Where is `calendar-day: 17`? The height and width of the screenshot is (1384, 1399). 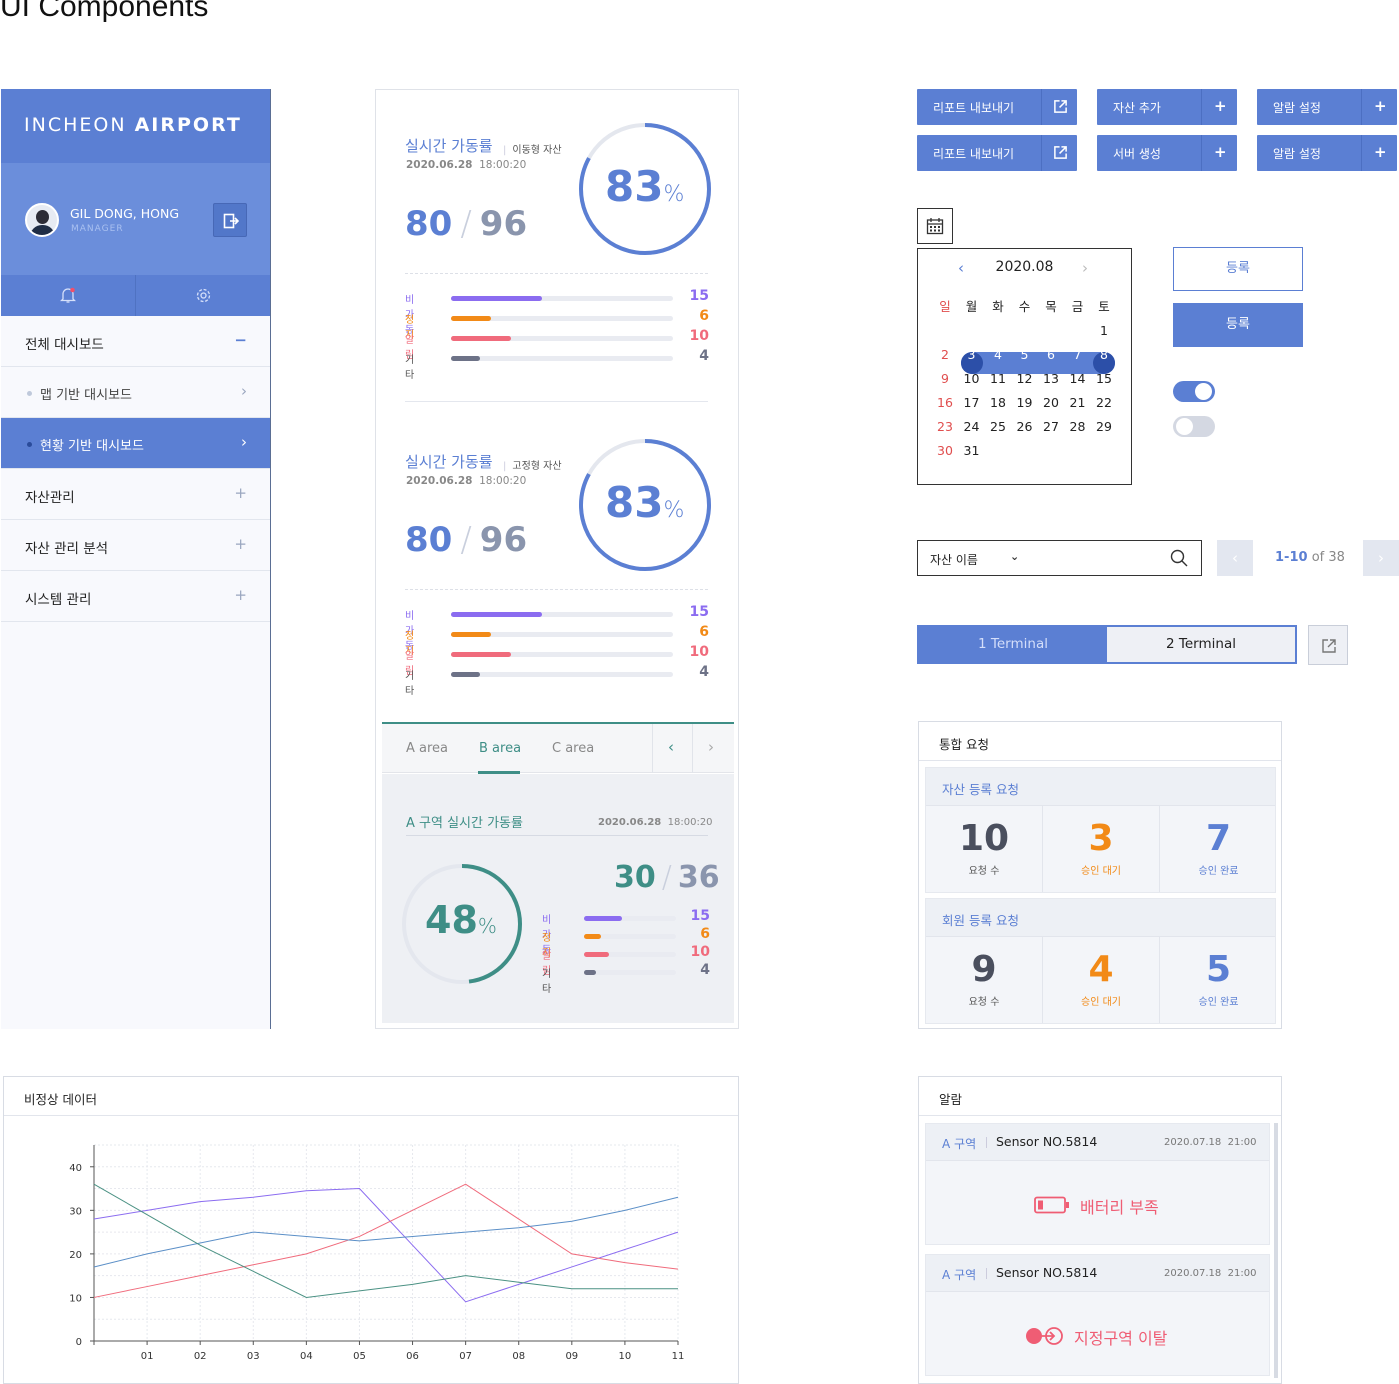
calendar-day: 17 is located at coordinates (971, 402).